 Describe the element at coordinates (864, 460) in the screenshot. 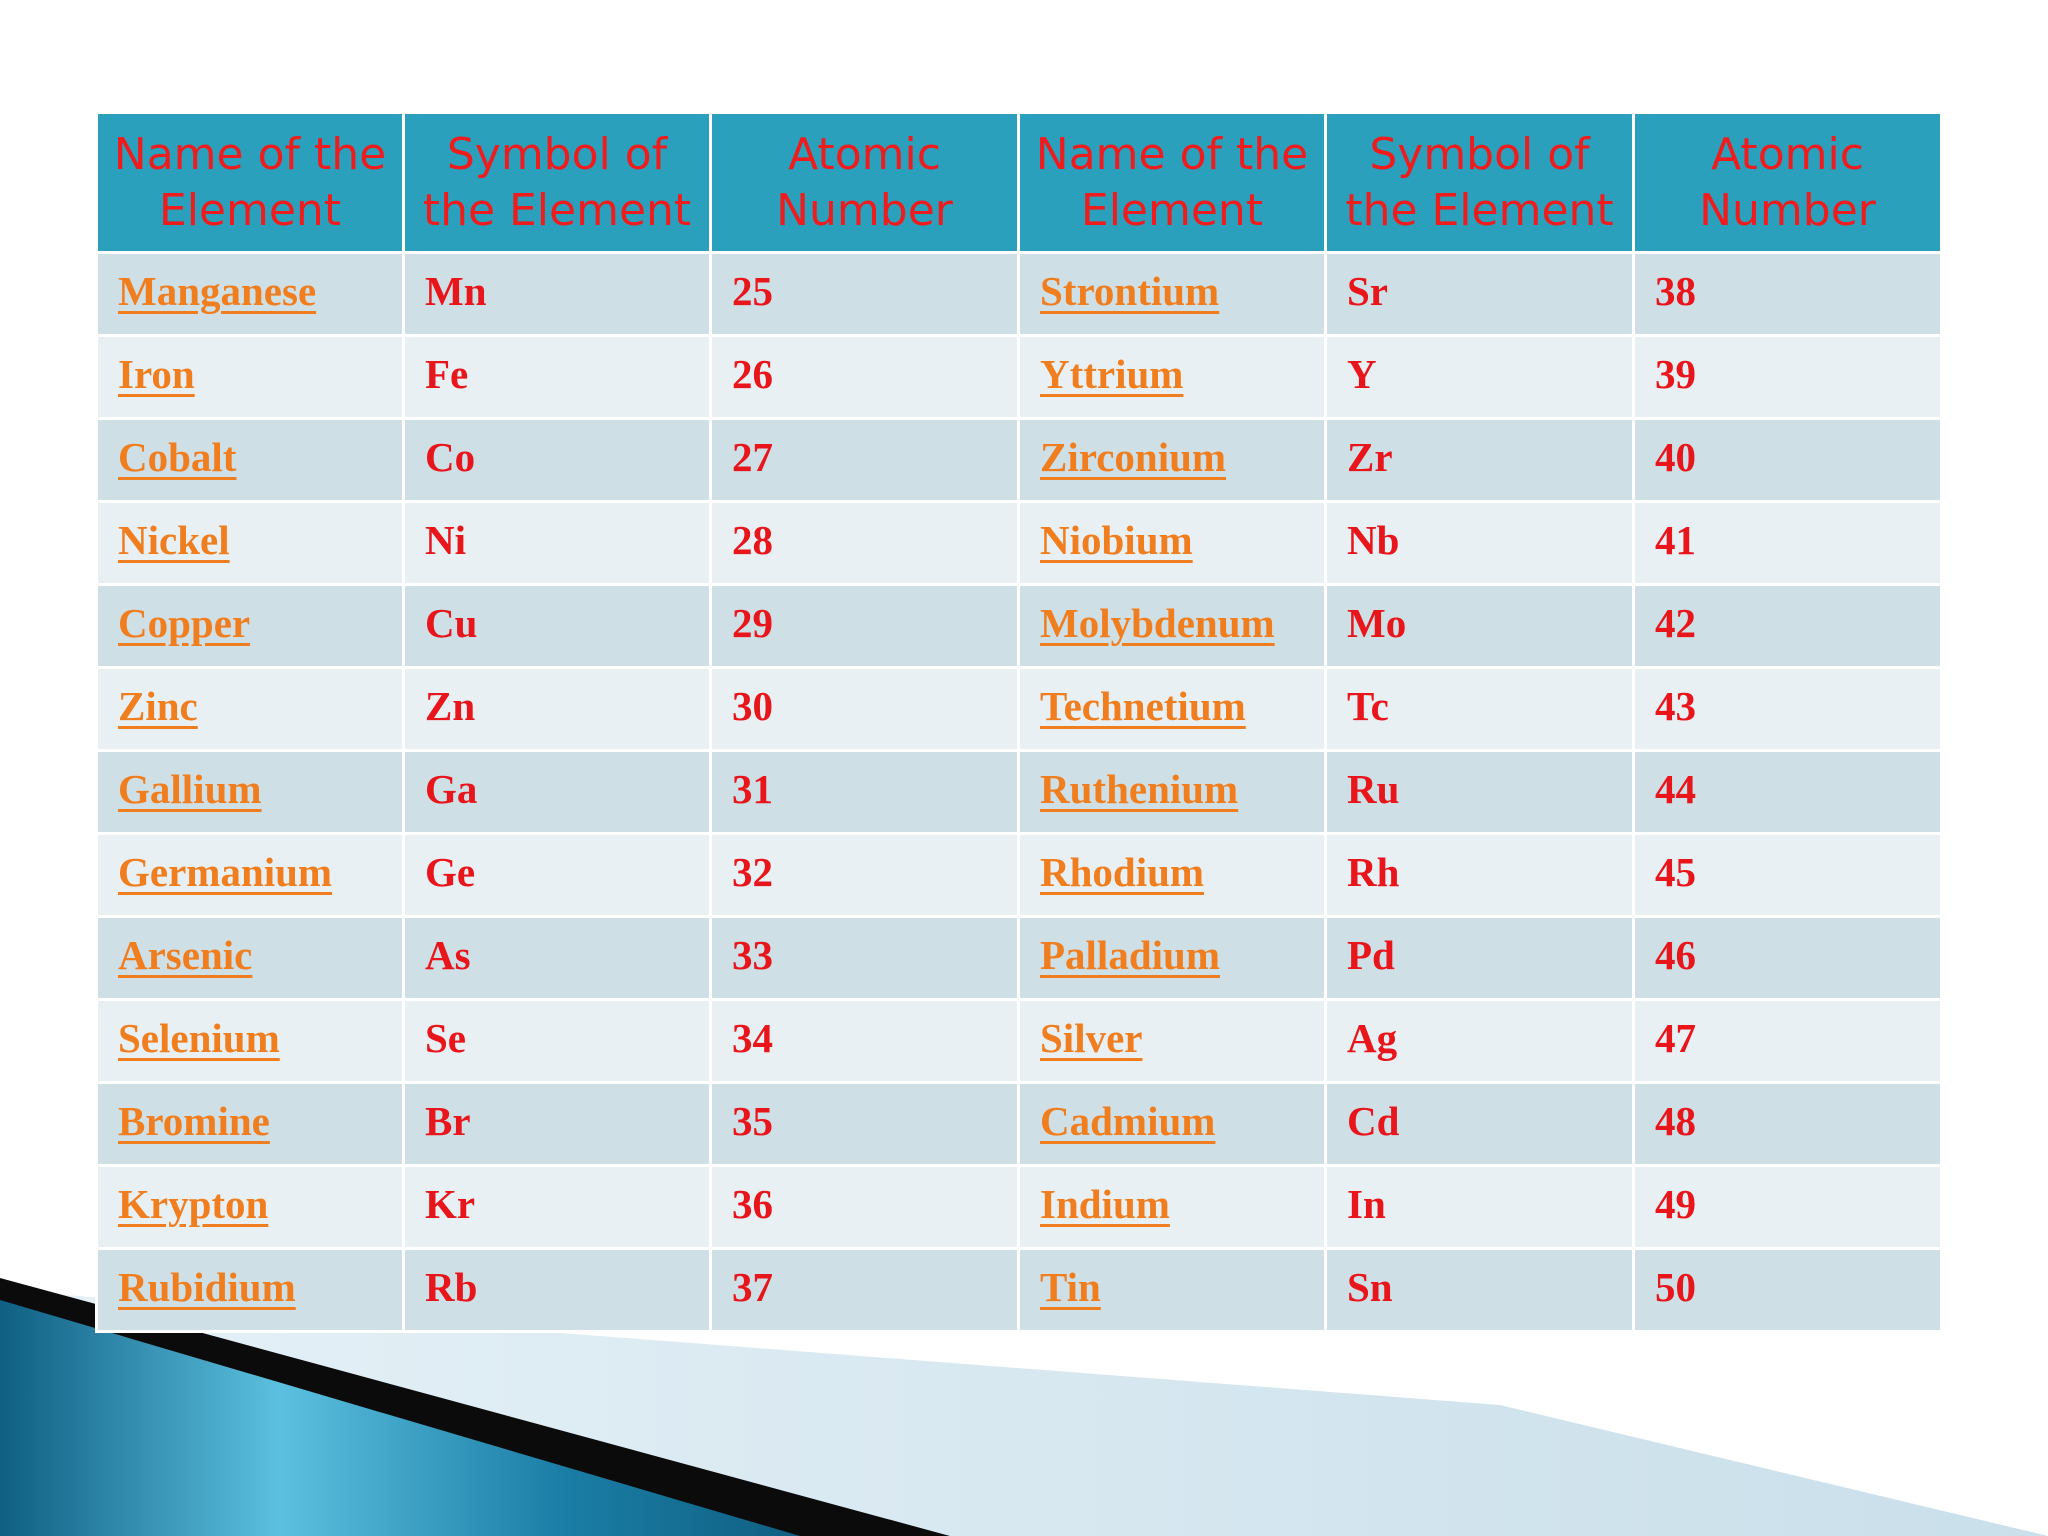

I see `atomic-number: 27` at that location.